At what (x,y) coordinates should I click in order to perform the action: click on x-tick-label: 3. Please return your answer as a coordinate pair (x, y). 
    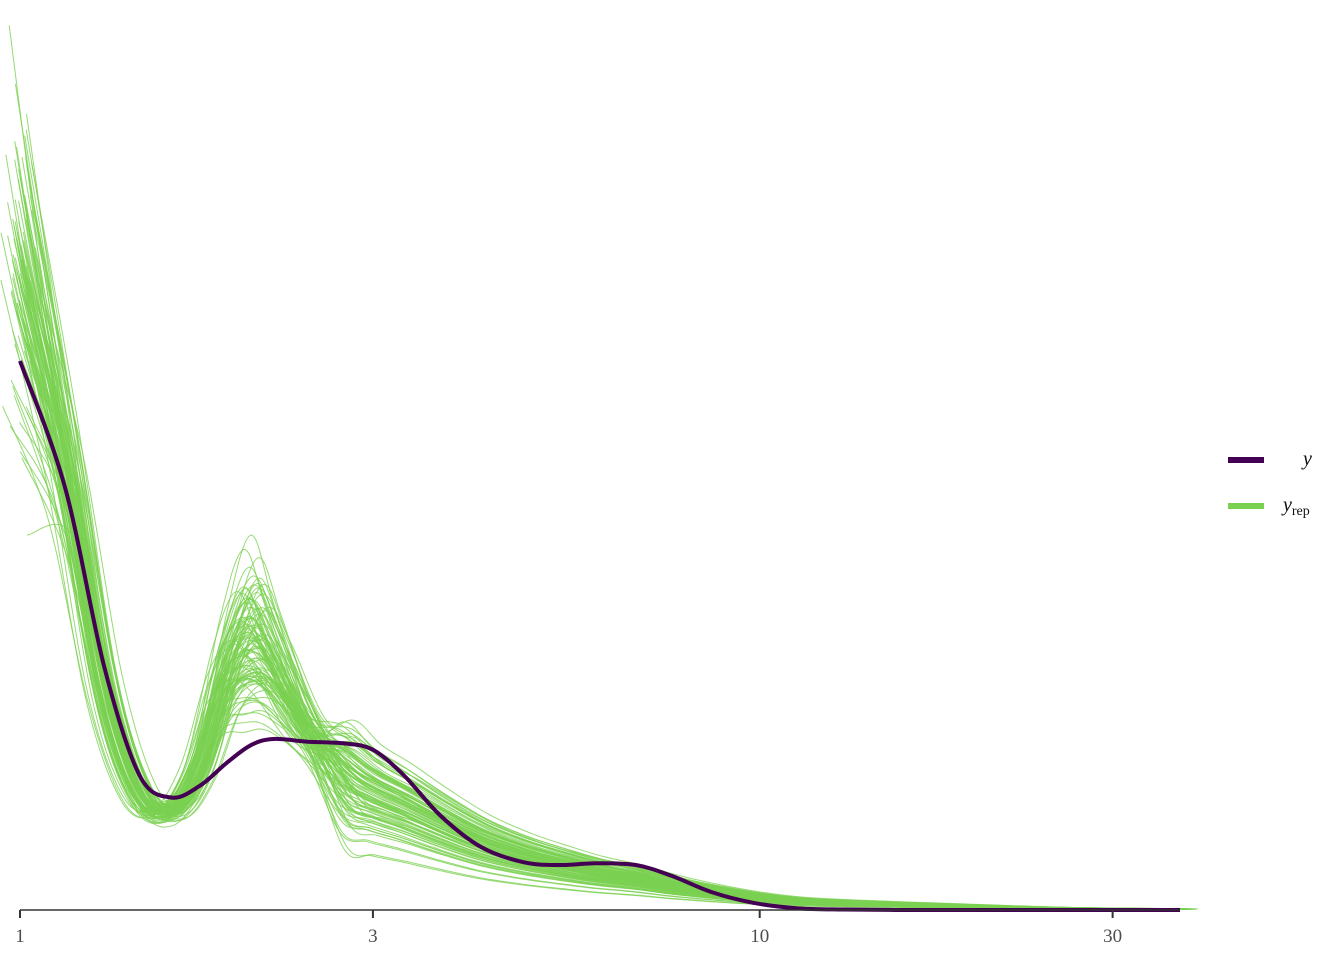
    Looking at the image, I should click on (373, 936).